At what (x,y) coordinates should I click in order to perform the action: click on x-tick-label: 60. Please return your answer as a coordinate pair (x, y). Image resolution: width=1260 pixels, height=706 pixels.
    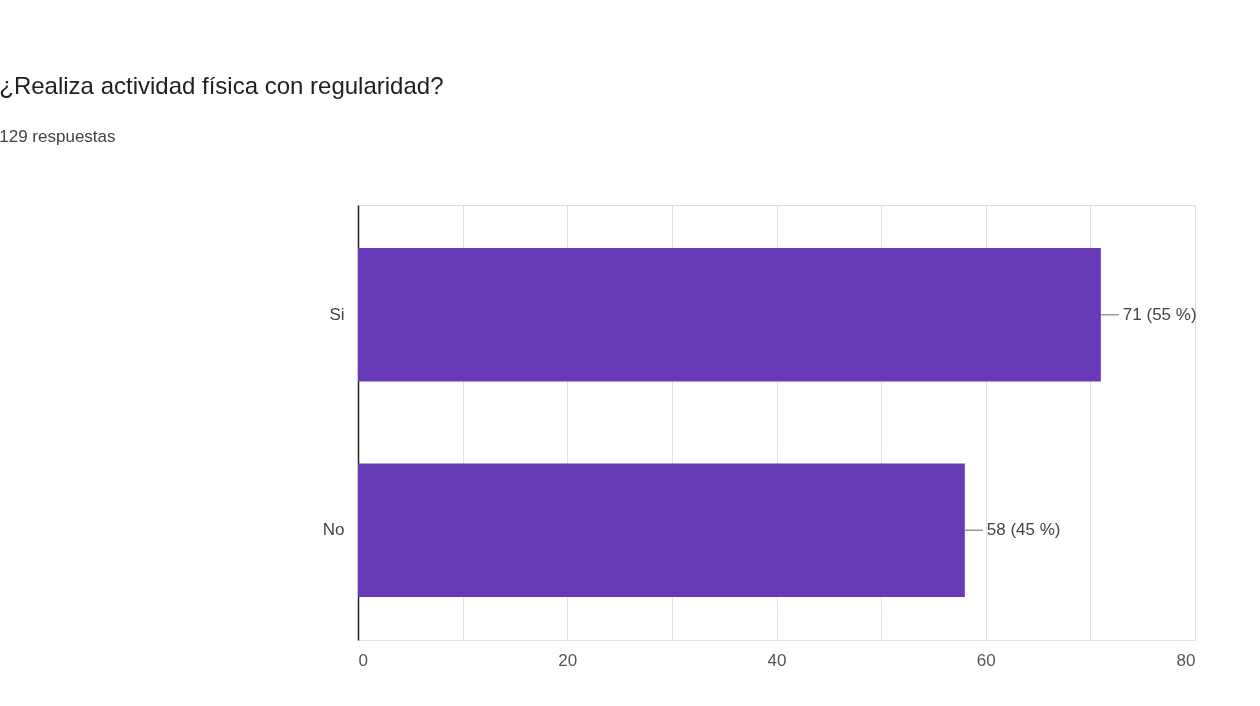
    Looking at the image, I should click on (986, 660).